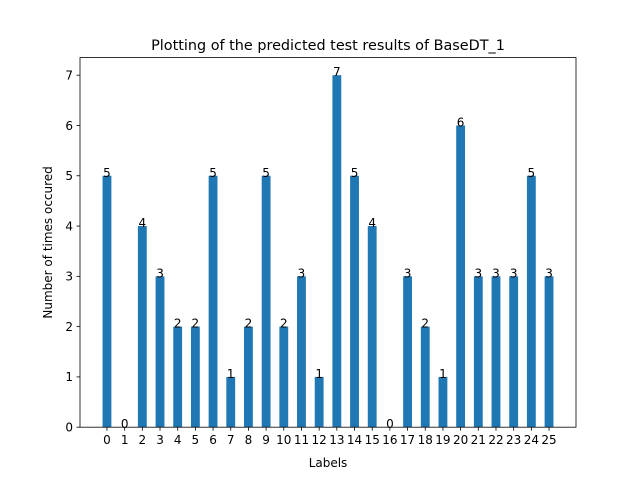 Image resolution: width=640 pixels, height=480 pixels. I want to click on x-tick-label-18: 18, so click(425, 440).